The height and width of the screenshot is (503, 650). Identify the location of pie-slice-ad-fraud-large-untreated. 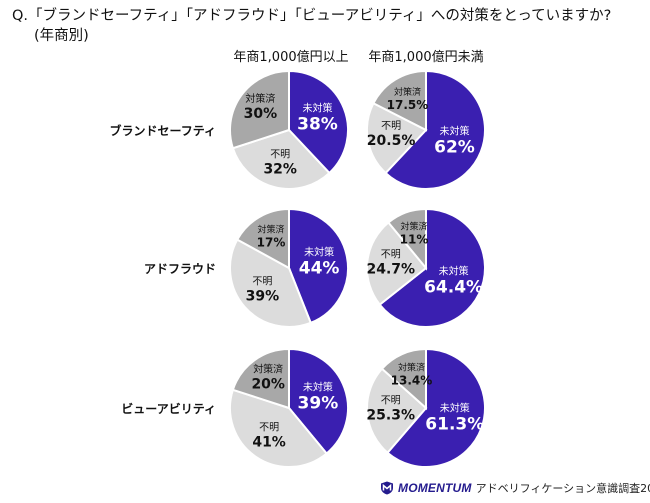
(318, 266).